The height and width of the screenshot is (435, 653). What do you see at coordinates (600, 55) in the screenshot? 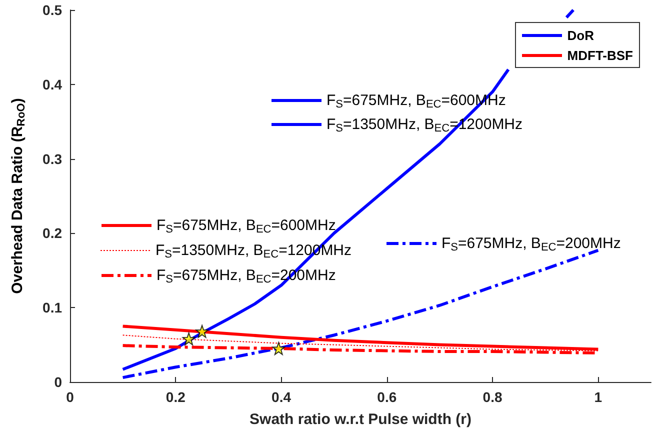
I see `annotation: MDFT-BSF` at bounding box center [600, 55].